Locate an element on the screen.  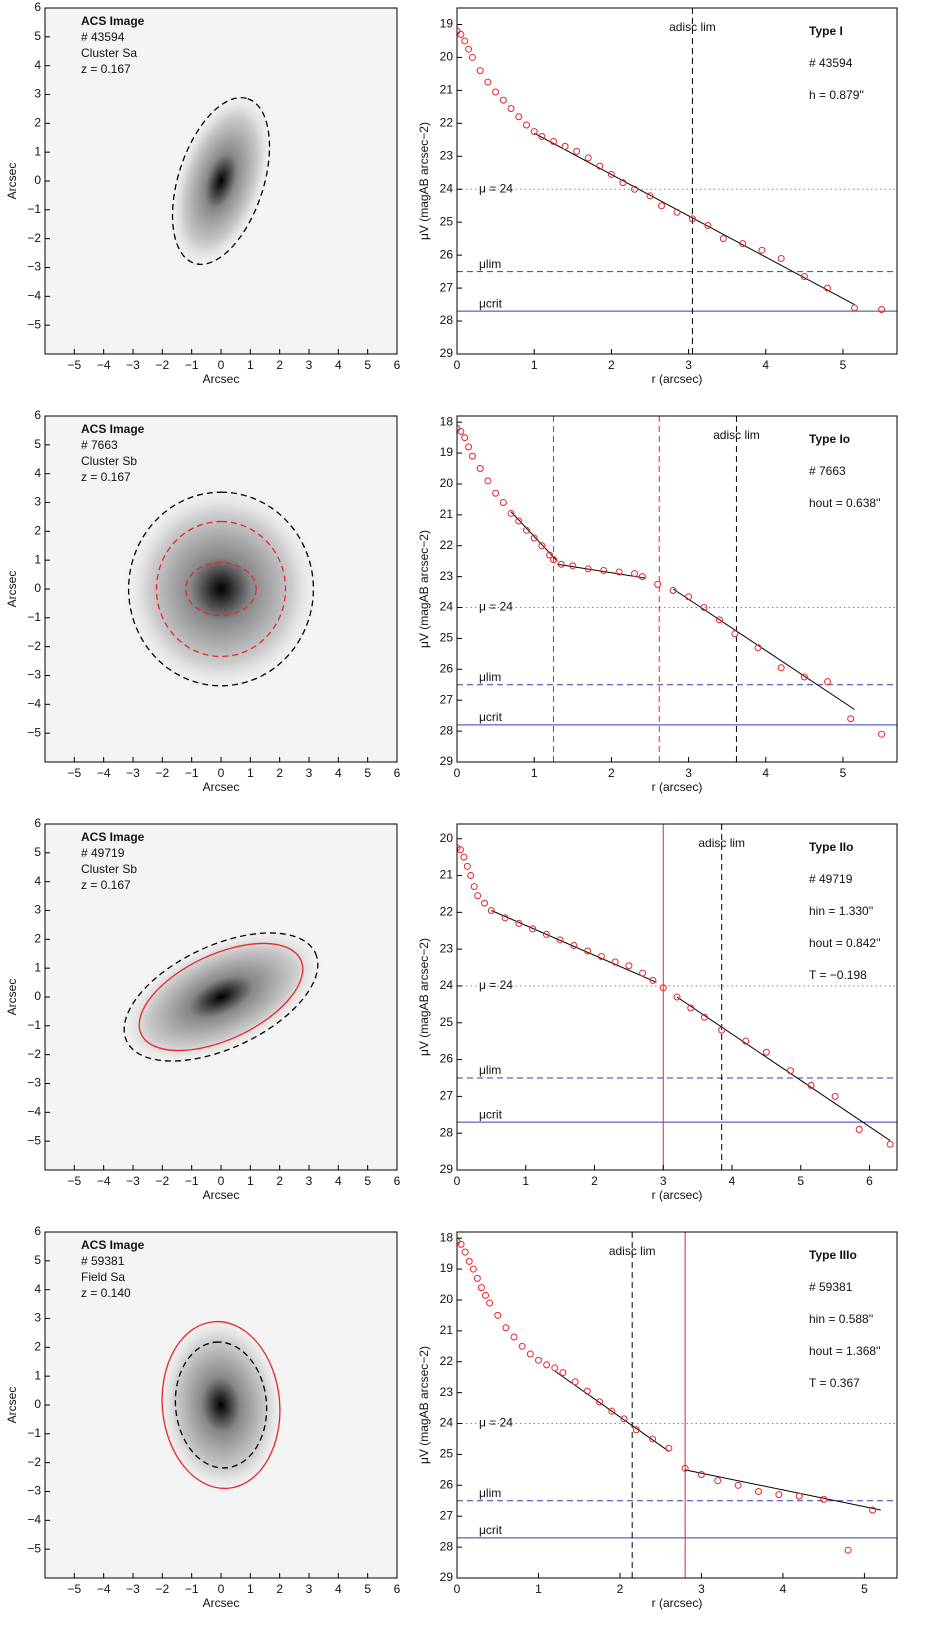
x-tick-label: −1 is located at coordinates (192, 1181).